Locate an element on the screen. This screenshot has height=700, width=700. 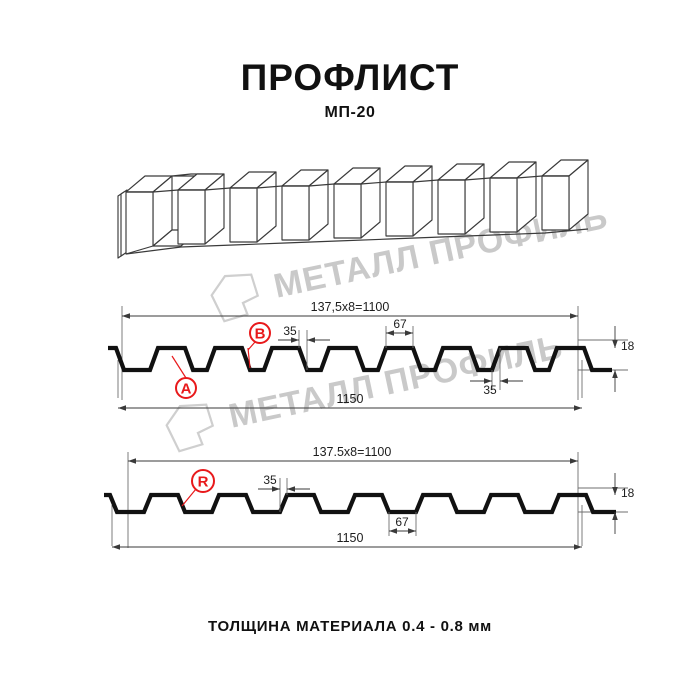
profile2-flank-dimension-top-label: 35 is located at coordinates (270, 480).